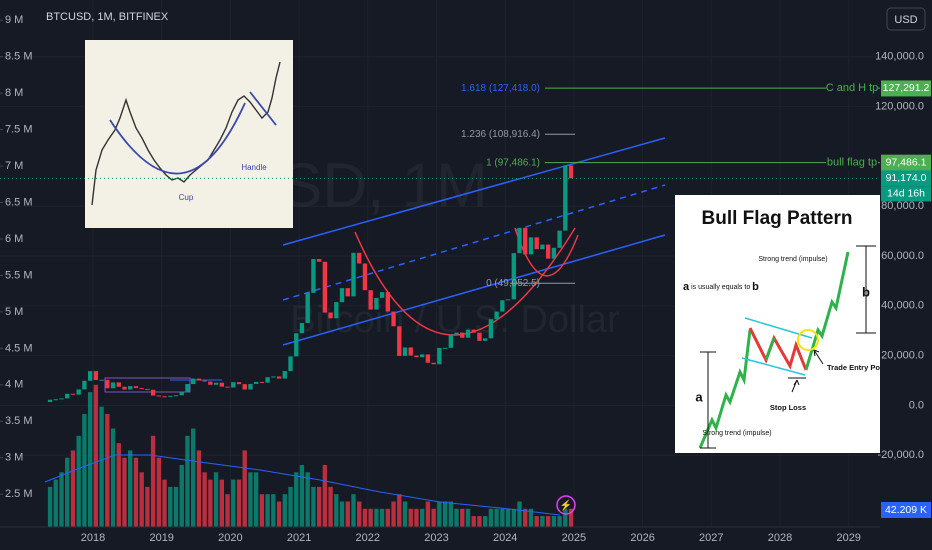 The width and height of the screenshot is (932, 550). Describe the element at coordinates (177, 138) in the screenshot. I see `inset-cup` at that location.